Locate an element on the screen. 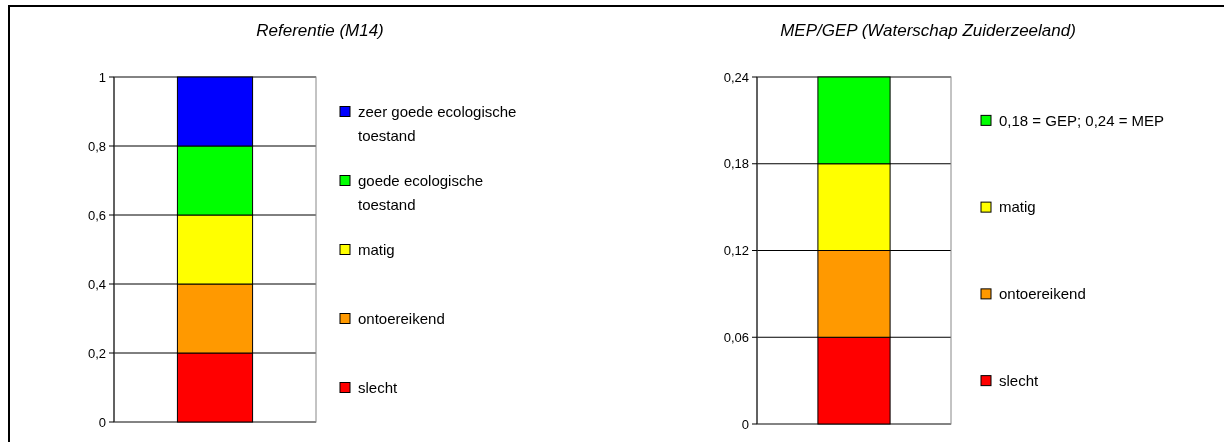 The image size is (1224, 442). y-tick-label: 0,4 is located at coordinates (96, 284).